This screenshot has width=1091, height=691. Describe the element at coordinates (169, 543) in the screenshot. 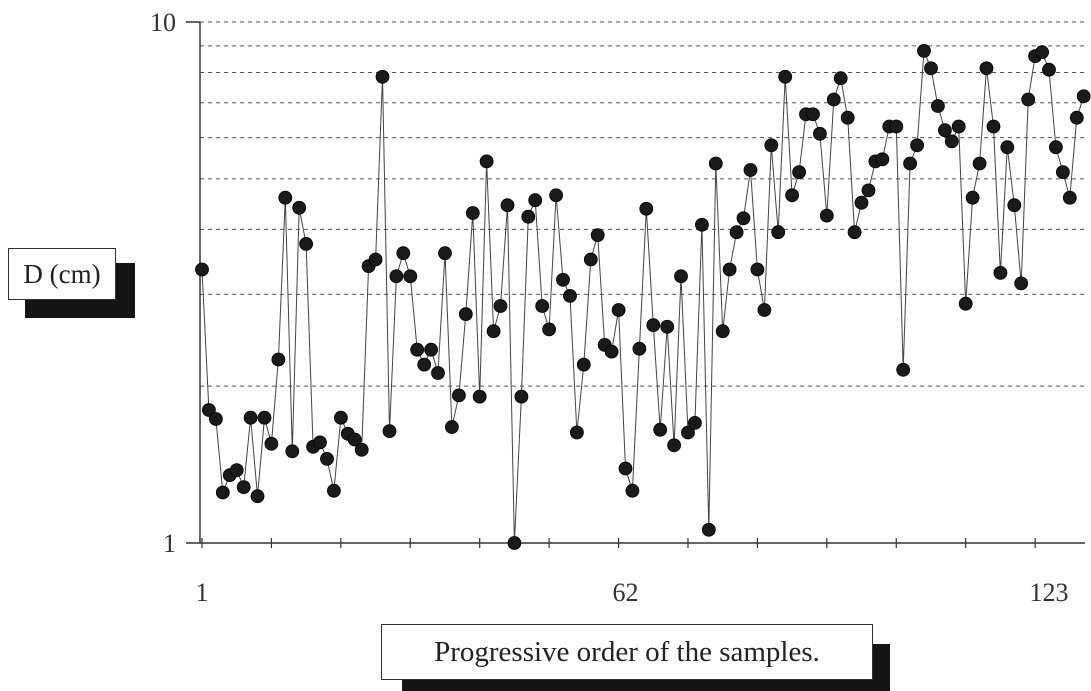

I see `y-tick-label: 1` at that location.